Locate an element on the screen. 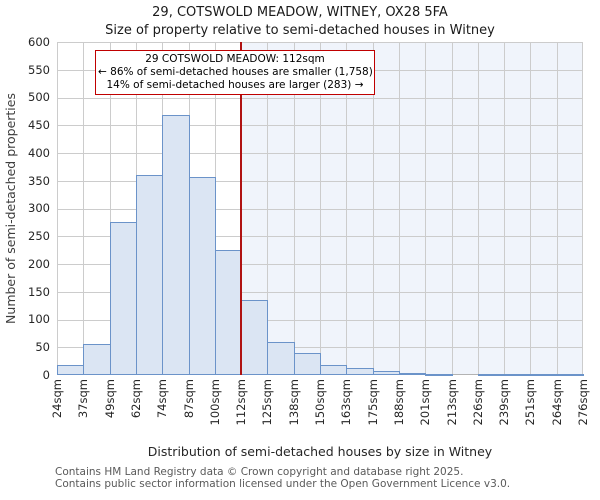 This screenshot has height=500, width=600. x-tick-label-text: 74sqm is located at coordinates (162, 399).